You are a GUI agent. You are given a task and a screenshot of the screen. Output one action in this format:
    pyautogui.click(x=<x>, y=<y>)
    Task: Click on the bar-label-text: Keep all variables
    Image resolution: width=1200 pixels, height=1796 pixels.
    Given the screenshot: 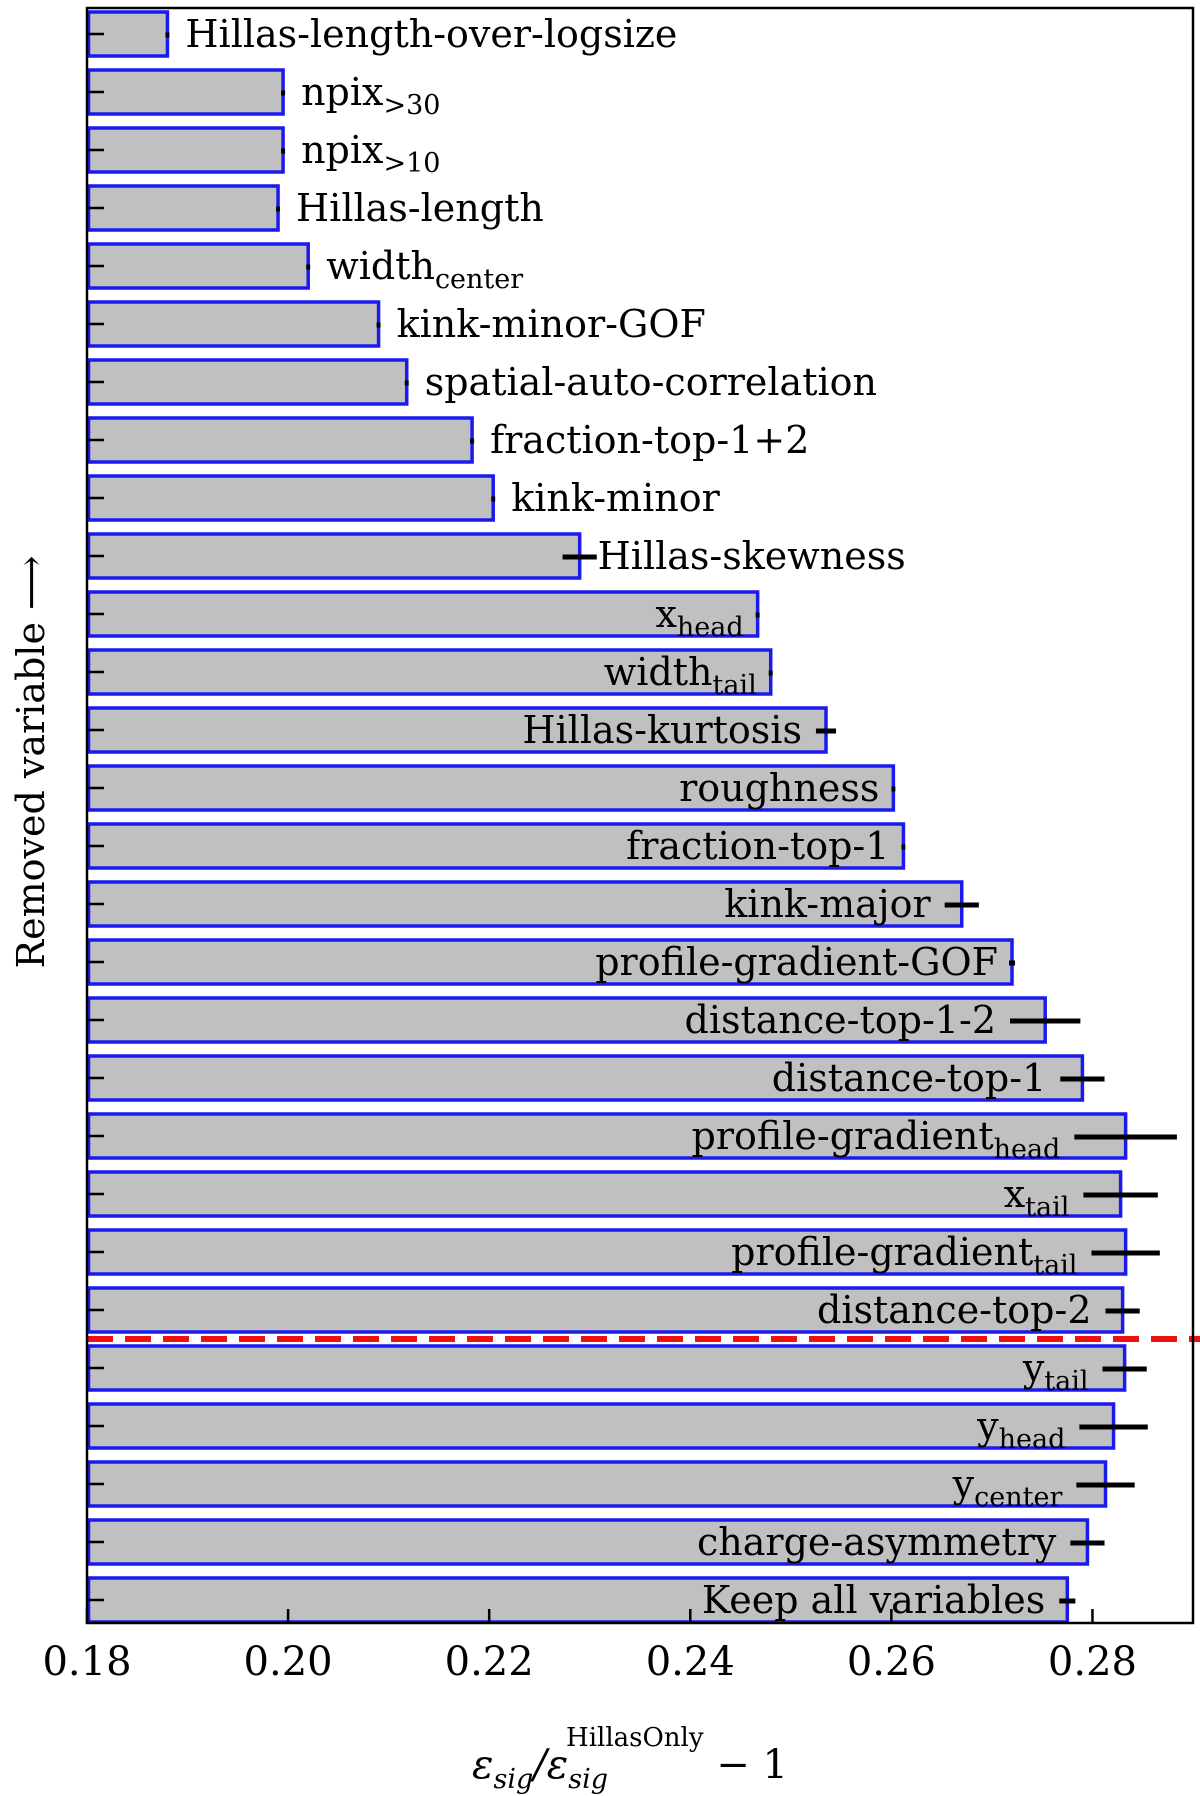 What is the action you would take?
    pyautogui.click(x=873, y=1600)
    